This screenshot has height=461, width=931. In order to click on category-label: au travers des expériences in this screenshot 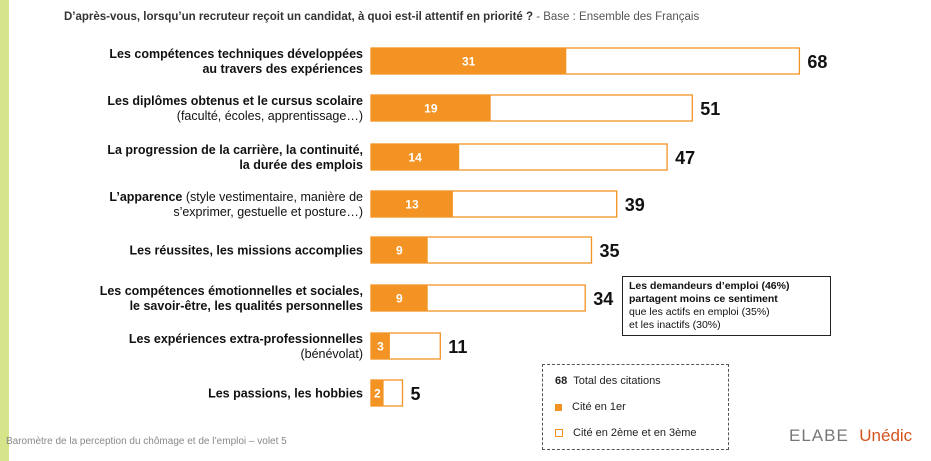, I will do `click(282, 69)`.